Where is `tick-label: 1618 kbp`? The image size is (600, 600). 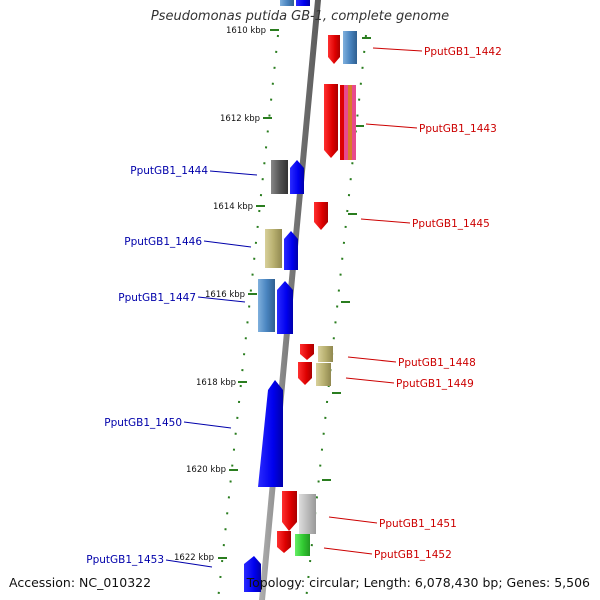
tick-label: 1618 kbp is located at coordinates (216, 383).